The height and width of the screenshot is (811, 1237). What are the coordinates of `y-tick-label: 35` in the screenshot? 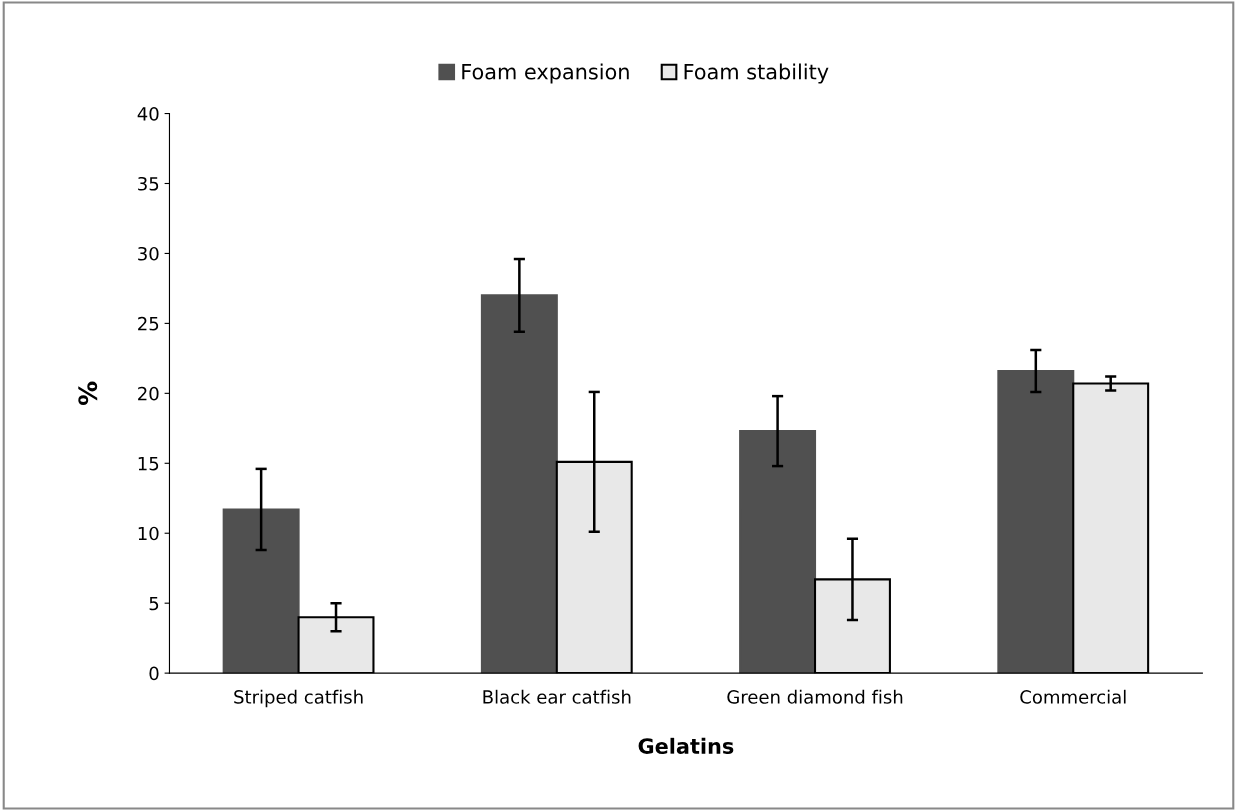 It's located at (148, 183).